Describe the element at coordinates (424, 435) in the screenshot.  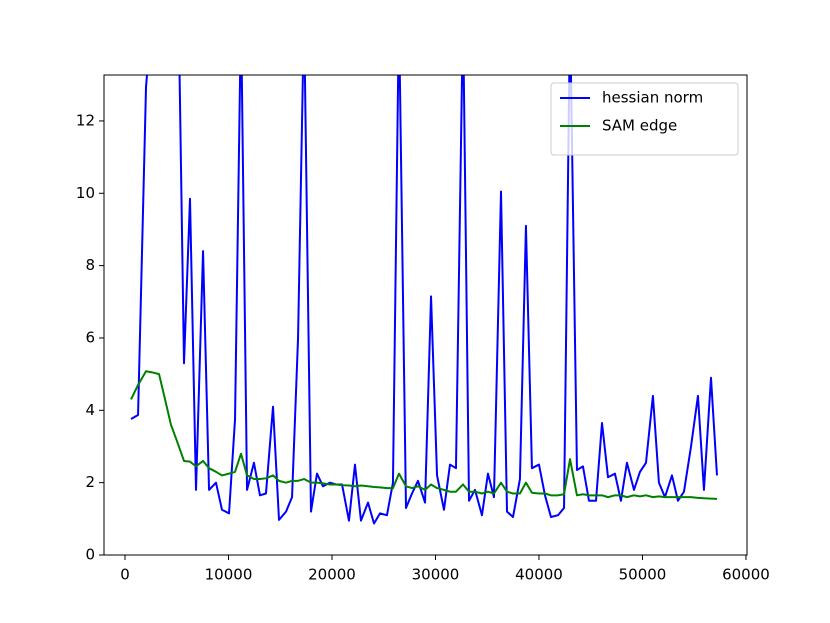
I see `series-line` at that location.